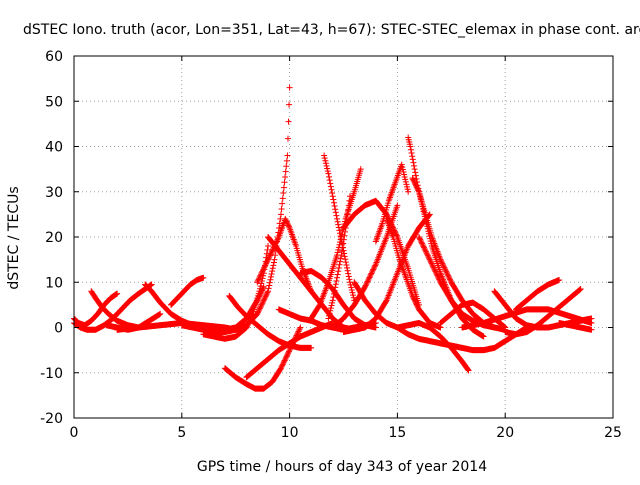 The image size is (640, 485). I want to click on x-tick-label: 25, so click(613, 433).